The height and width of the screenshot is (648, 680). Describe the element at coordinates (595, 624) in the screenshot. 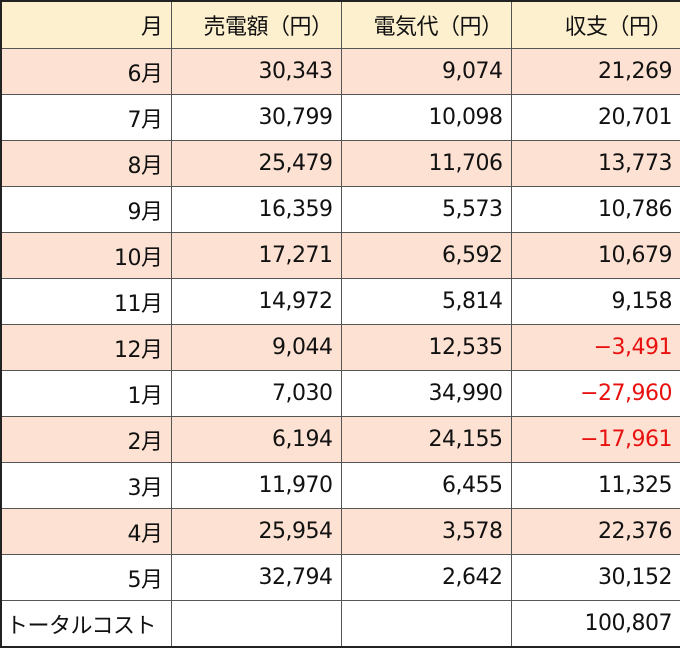

I see `total-balance: 100,807` at that location.